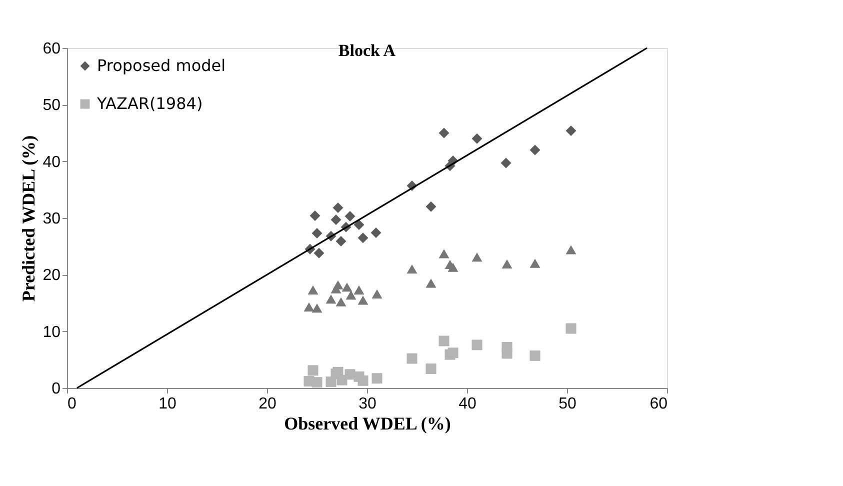 This screenshot has width=843, height=486. Describe the element at coordinates (367, 424) in the screenshot. I see `x-axis-title: Observed WDEL (%)` at that location.